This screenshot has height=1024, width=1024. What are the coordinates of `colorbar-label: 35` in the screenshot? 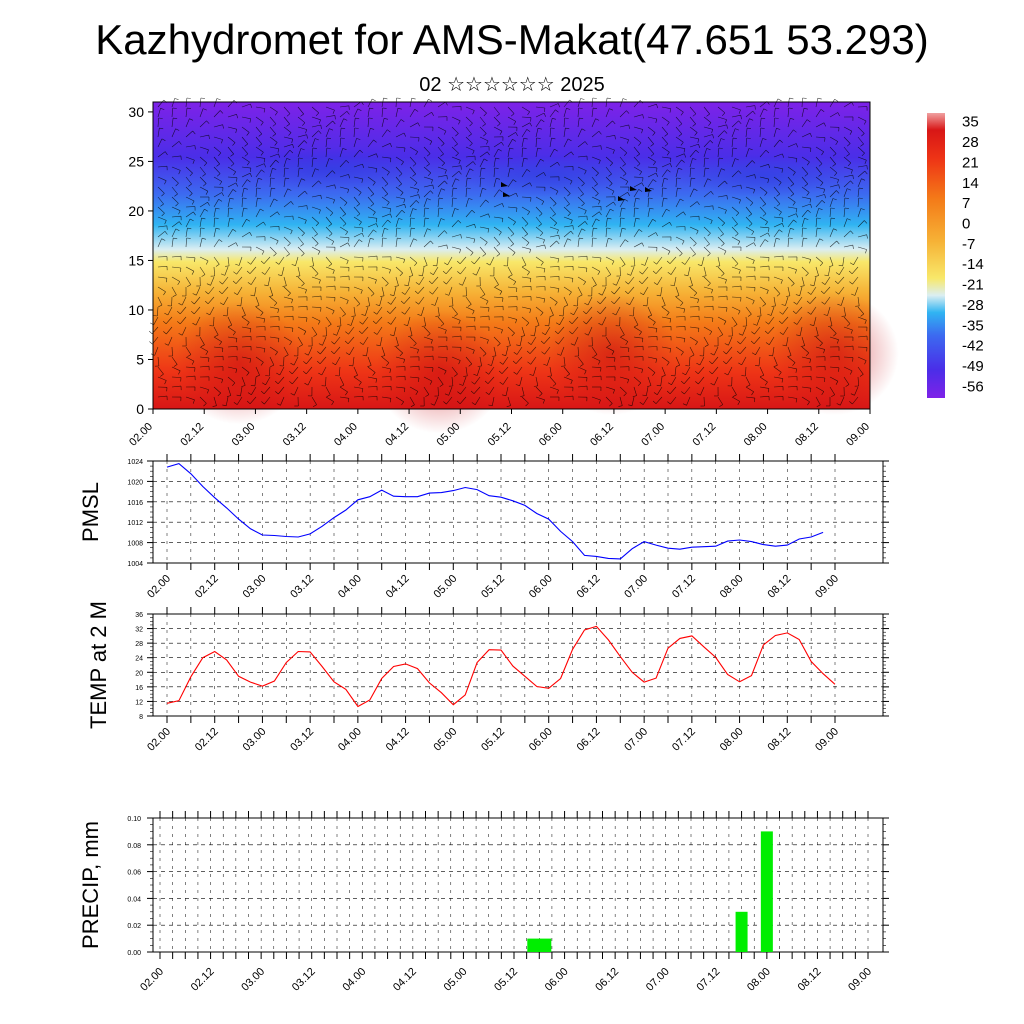 It's located at (970, 122).